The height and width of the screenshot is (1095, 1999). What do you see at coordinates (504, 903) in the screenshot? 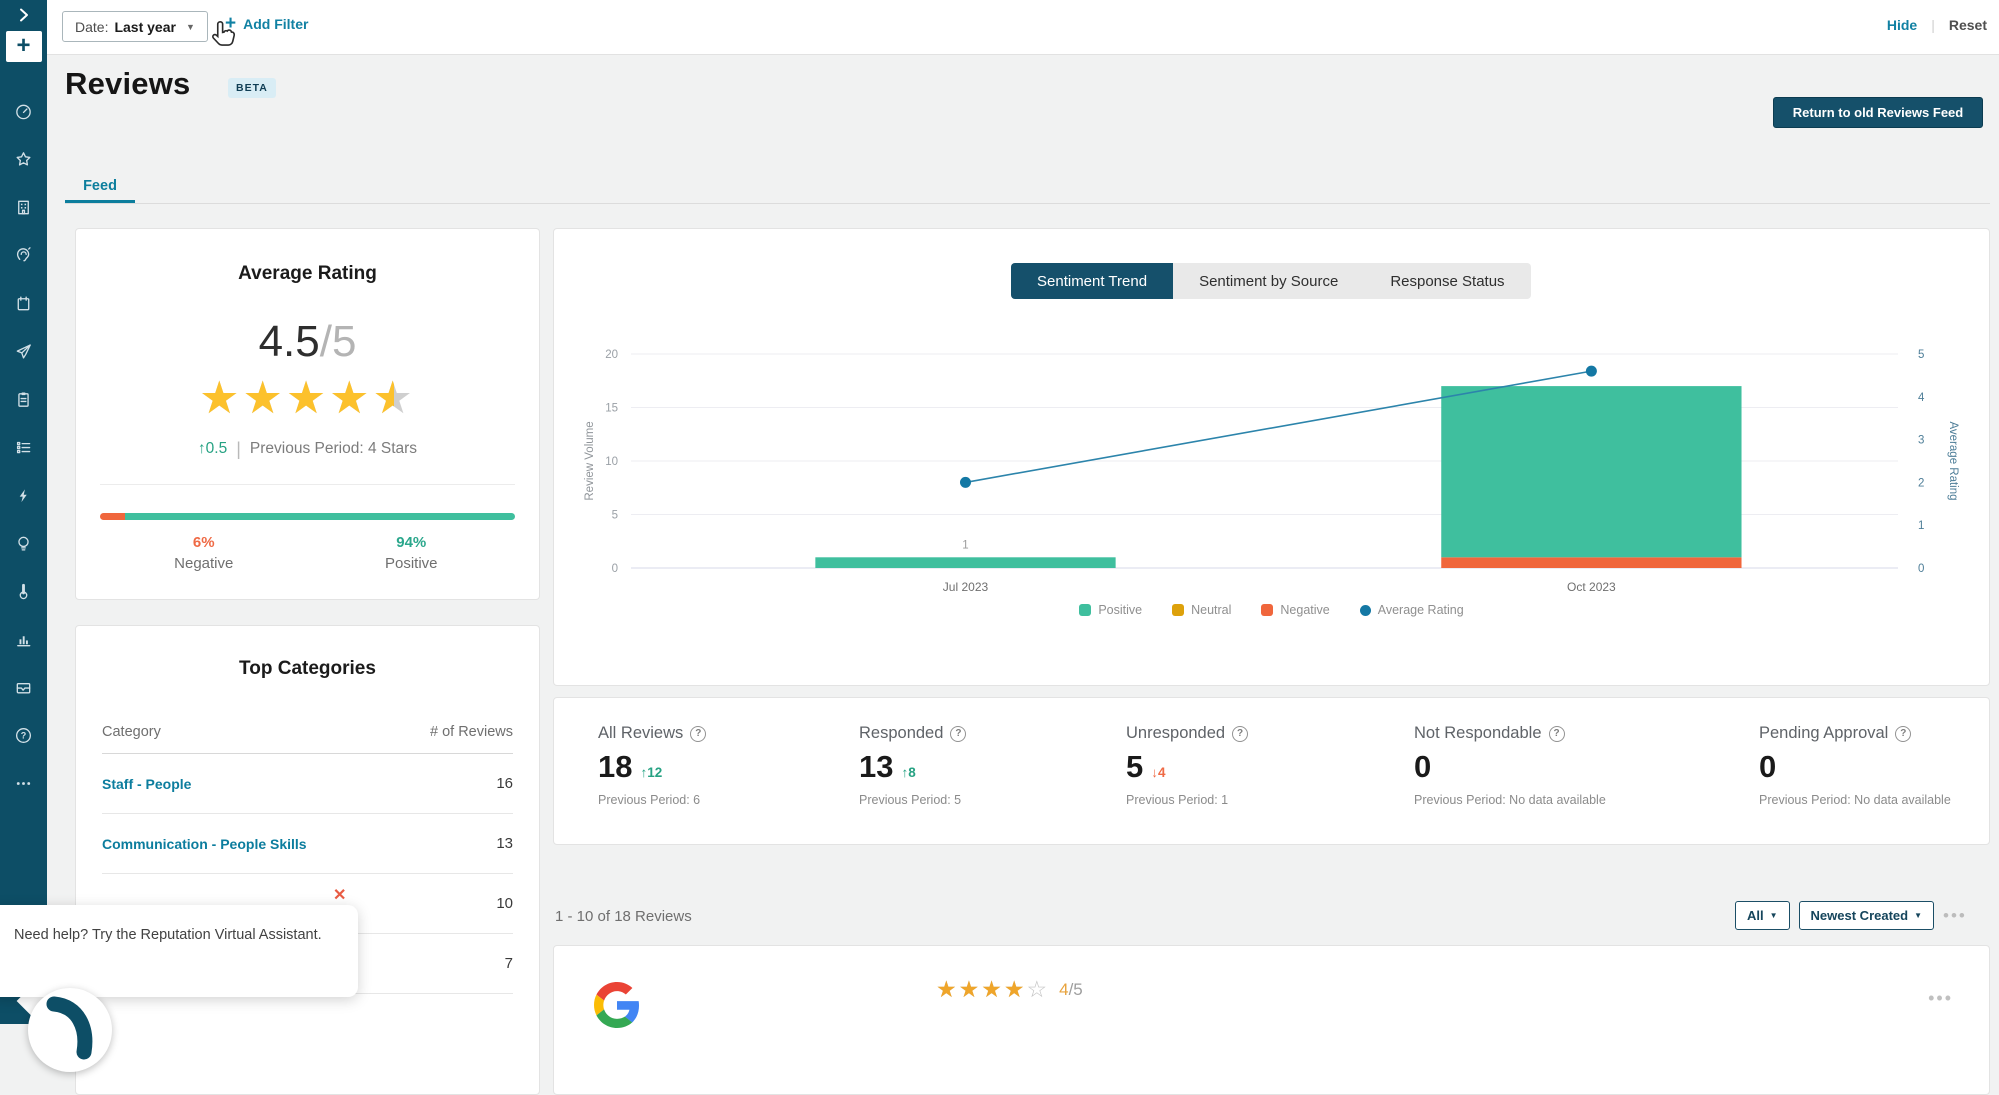
I see `category-count: 10` at bounding box center [504, 903].